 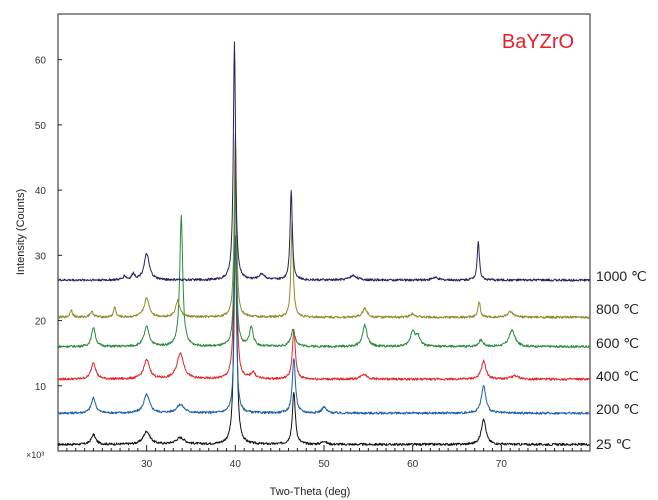 I want to click on series-label: 1000 ℃, so click(x=621, y=276).